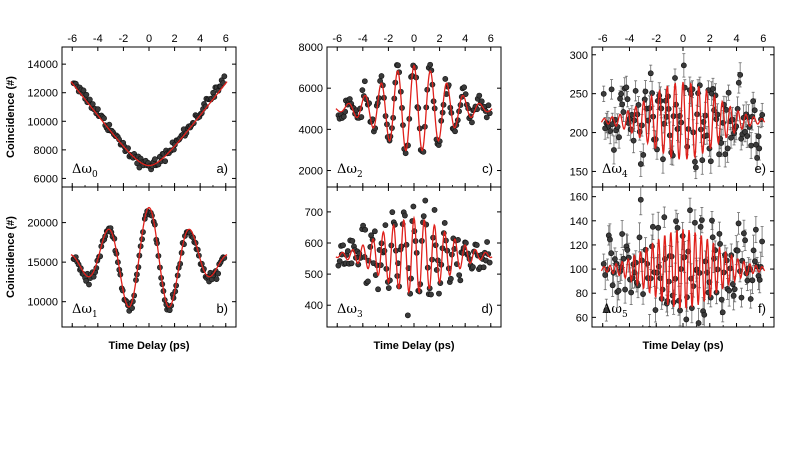  What do you see at coordinates (311, 172) in the screenshot?
I see `y-tick-label: 2000` at bounding box center [311, 172].